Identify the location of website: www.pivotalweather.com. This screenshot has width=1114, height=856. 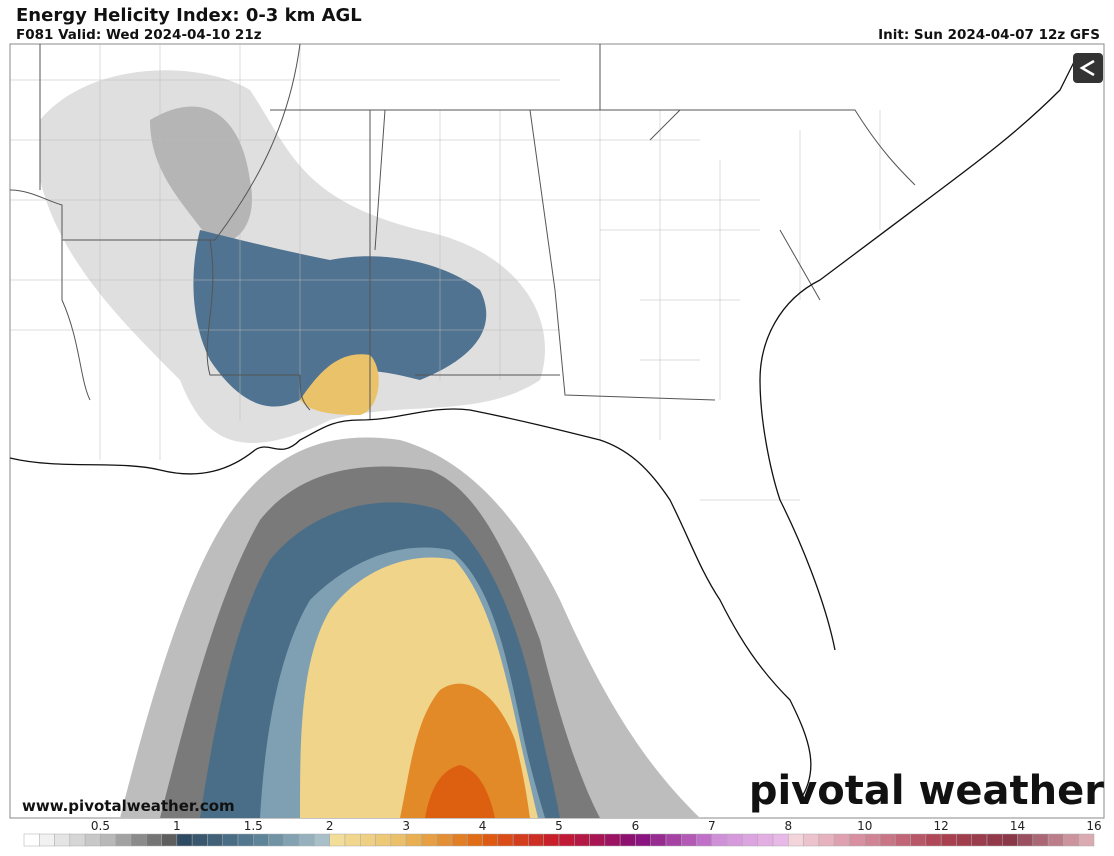
(128, 806).